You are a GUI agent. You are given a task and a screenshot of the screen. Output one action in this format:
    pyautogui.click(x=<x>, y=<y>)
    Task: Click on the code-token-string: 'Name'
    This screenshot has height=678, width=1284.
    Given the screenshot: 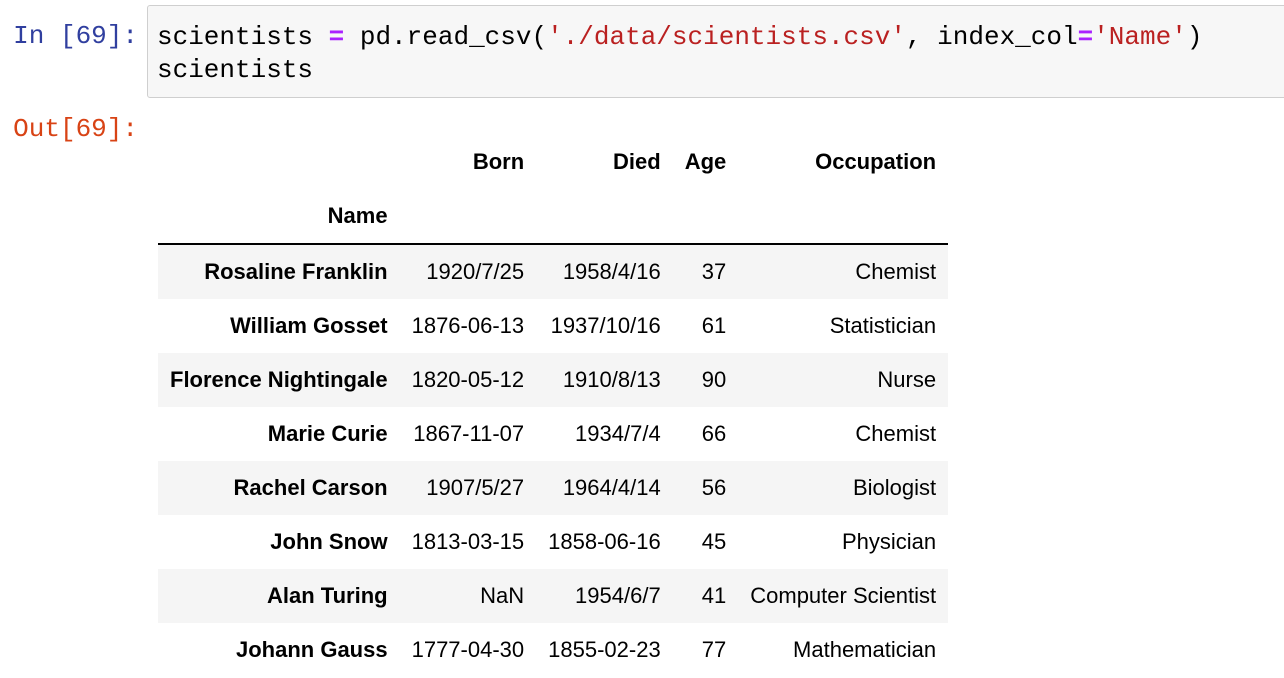 What is the action you would take?
    pyautogui.click(x=1140, y=37)
    